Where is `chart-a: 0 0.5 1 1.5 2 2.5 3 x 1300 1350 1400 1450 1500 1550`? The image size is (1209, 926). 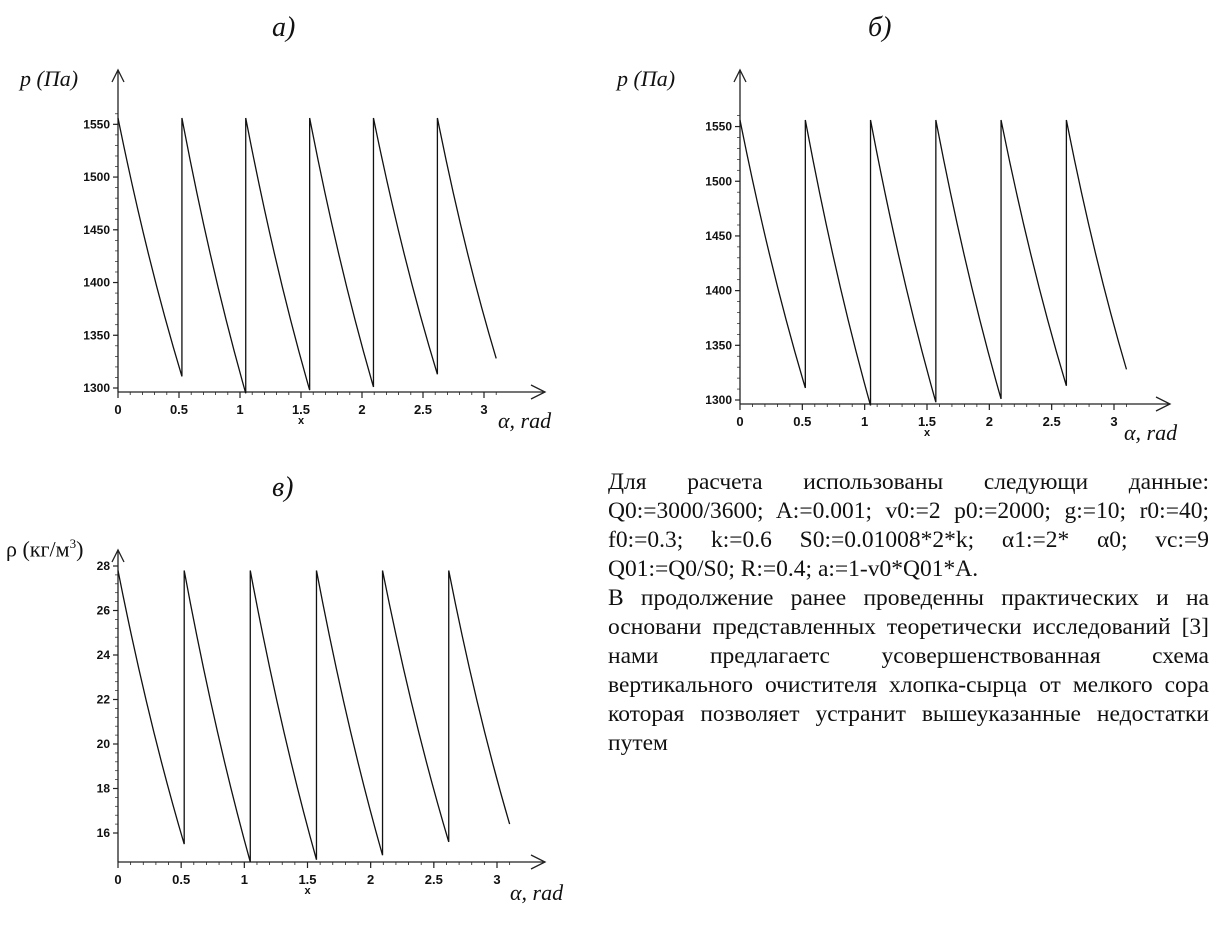
chart-a: 0 0.5 1 1.5 2 2.5 3 x 1300 1350 1400 1450 1500 1550 is located at coordinates (315, 247).